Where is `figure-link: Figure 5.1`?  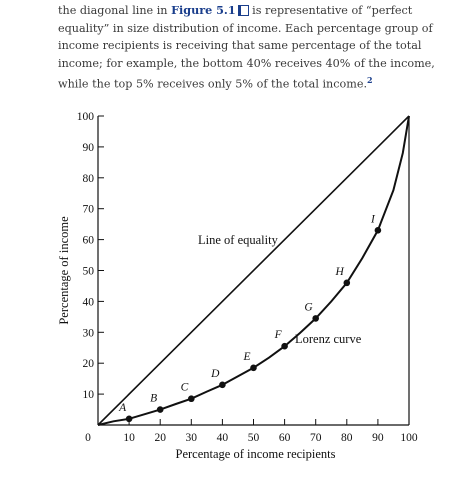 figure-link: Figure 5.1 is located at coordinates (210, 10).